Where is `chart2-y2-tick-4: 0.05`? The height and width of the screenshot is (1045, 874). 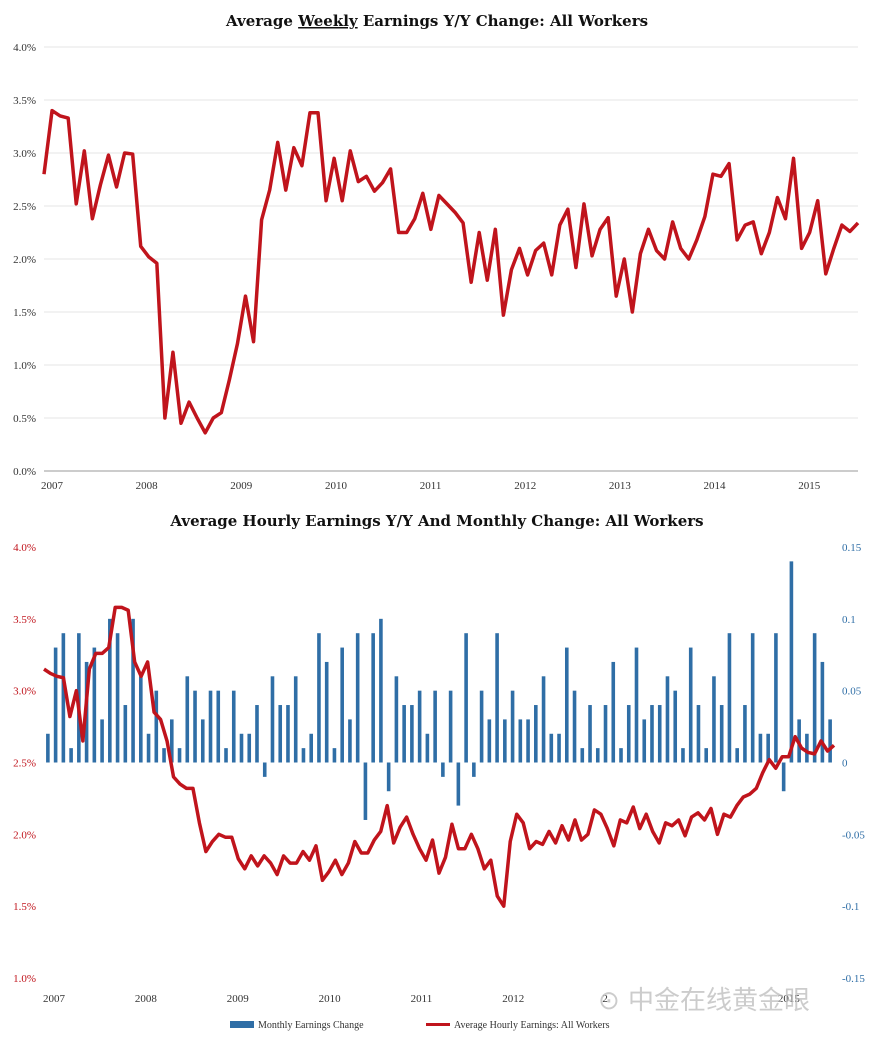 chart2-y2-tick-4: 0.05 is located at coordinates (852, 692).